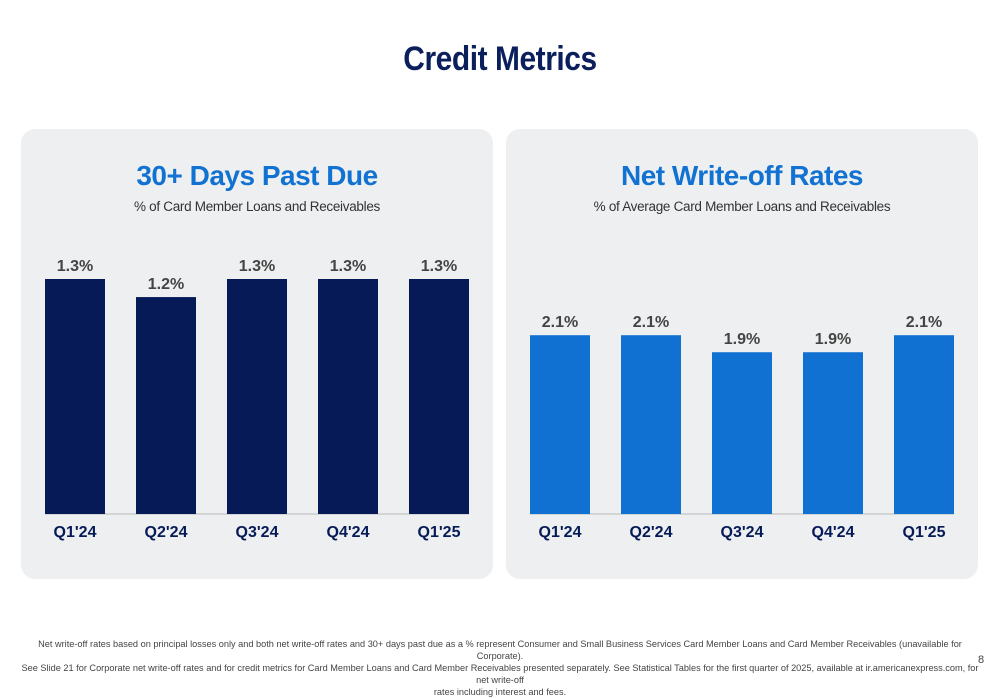 The image size is (1000, 698). What do you see at coordinates (257, 175) in the screenshot?
I see `panel-title: 30+ Days Past Due` at bounding box center [257, 175].